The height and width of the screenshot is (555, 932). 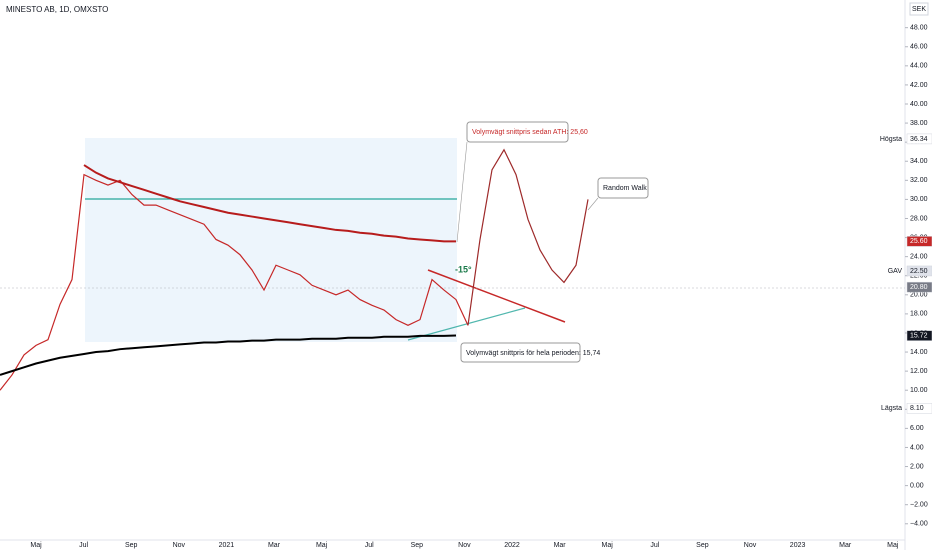 I want to click on currency-box, so click(x=919, y=9).